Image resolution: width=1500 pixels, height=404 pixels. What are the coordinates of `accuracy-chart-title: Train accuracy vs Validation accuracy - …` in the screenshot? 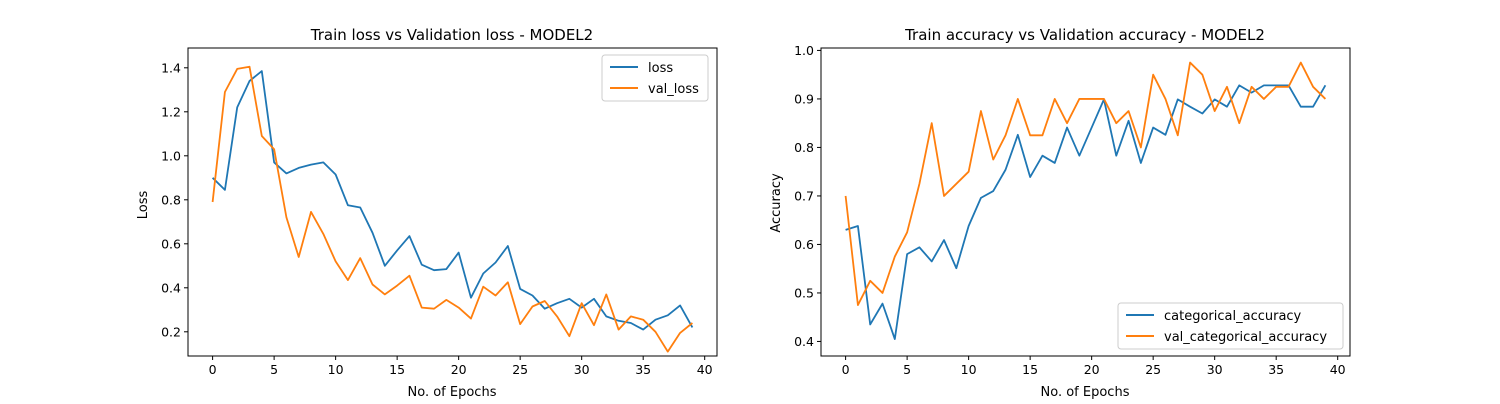 It's located at (1084, 35).